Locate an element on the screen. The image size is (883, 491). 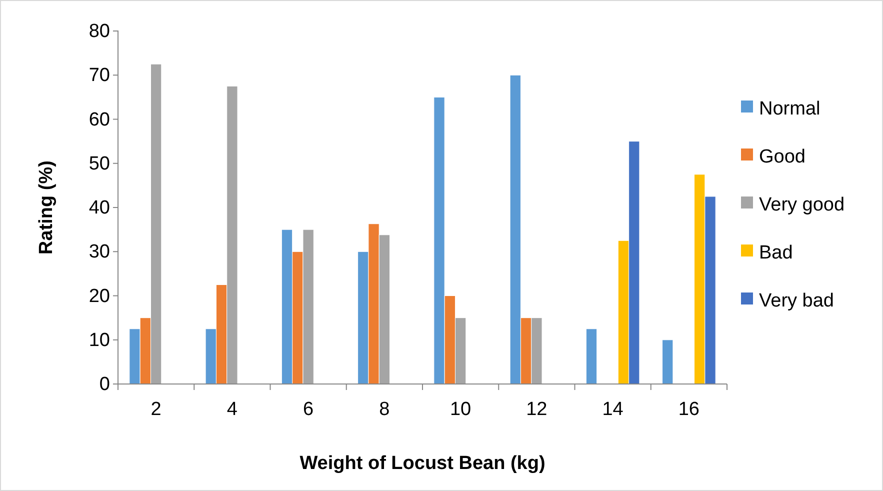
x-axis-title: Weight of Locust Bean (kg) is located at coordinates (423, 463).